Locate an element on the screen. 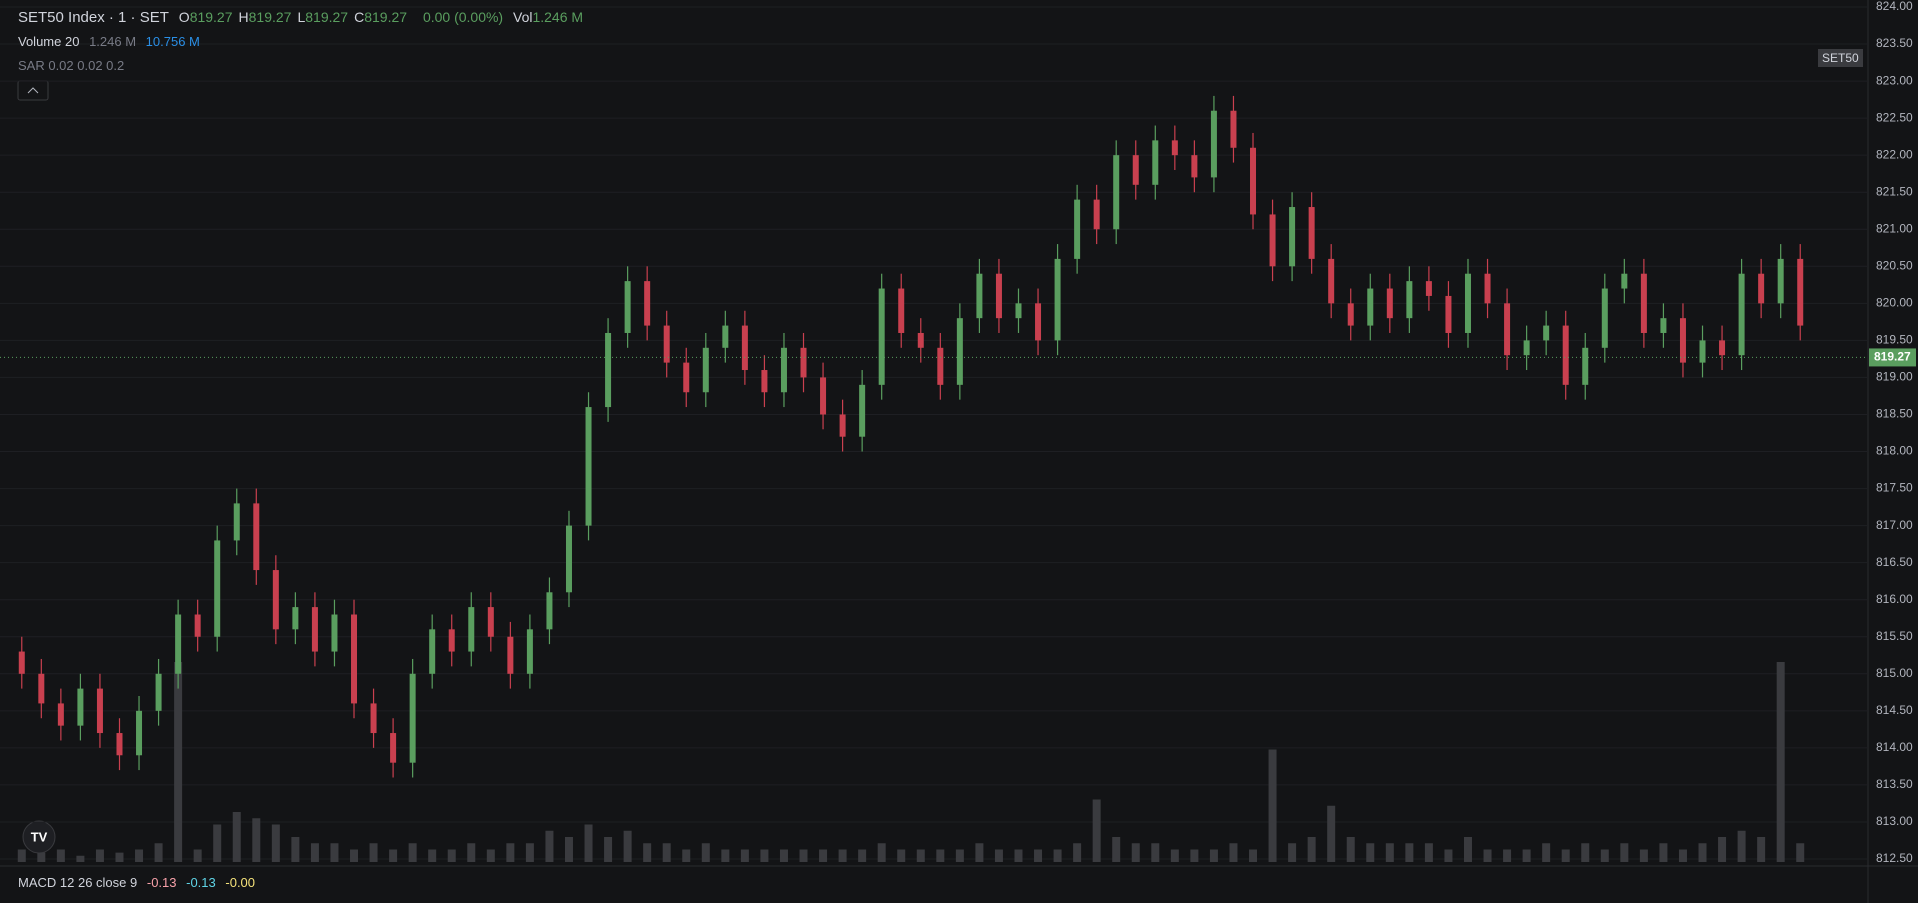 This screenshot has width=1918, height=903. symbol-title: SET50 Index · 1 · SET is located at coordinates (93, 17).